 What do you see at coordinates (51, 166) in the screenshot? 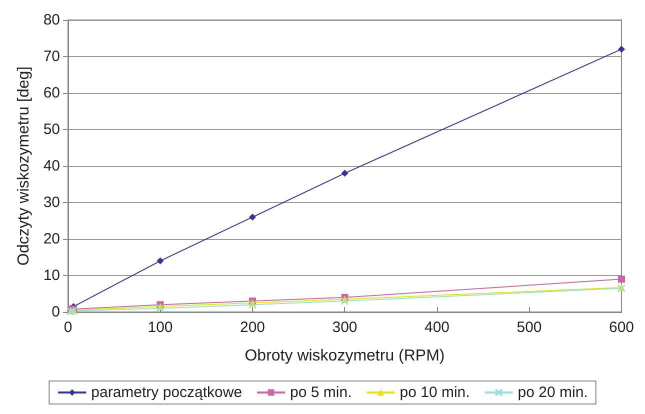
I see `y-tick-label: 40` at bounding box center [51, 166].